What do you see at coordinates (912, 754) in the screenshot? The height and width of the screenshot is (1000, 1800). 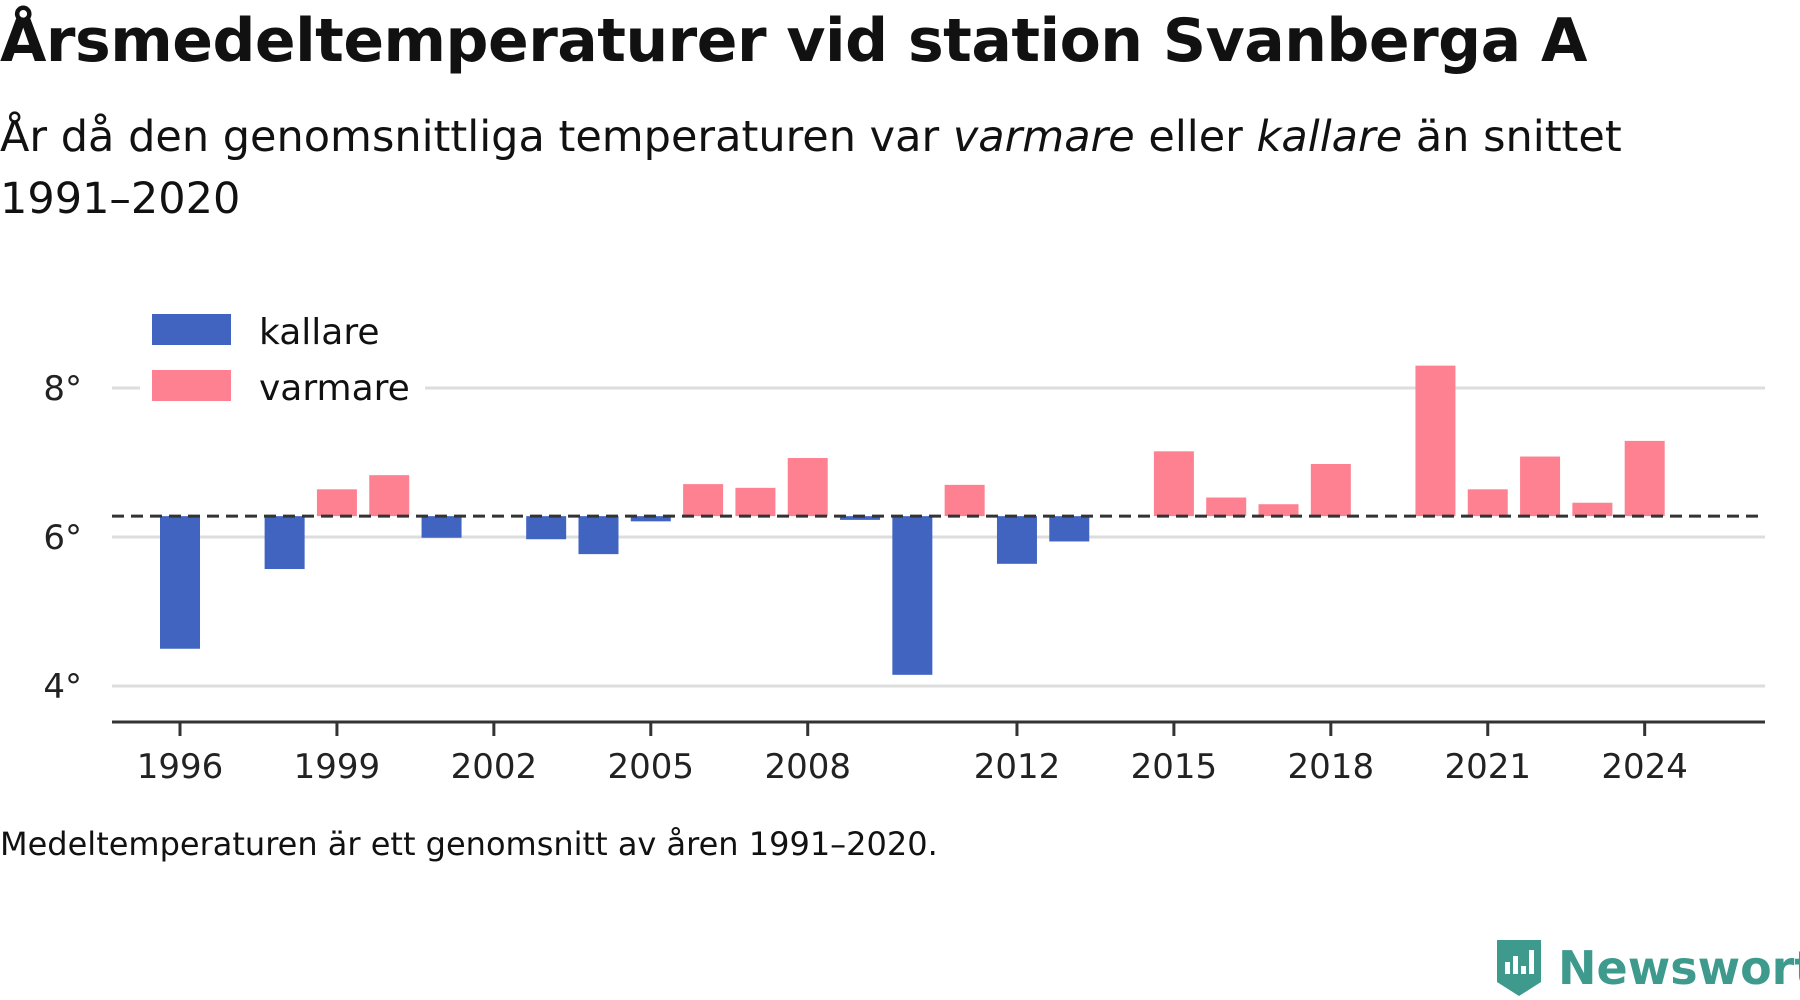 I see `x-axis-ticks: 1996 1999 2002 2005 2008 2012 2015 2018 2021 2024` at bounding box center [912, 754].